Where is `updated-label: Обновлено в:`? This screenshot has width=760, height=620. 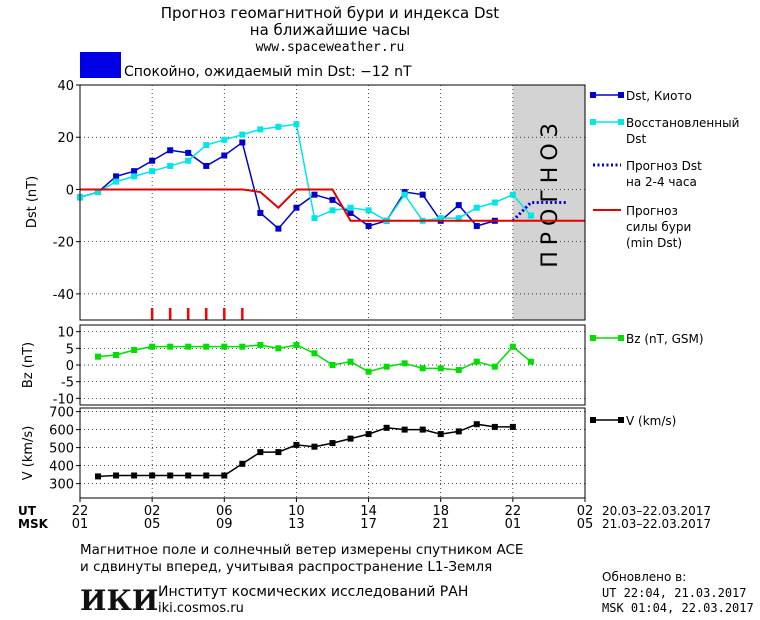
updated-label: Обновлено в: is located at coordinates (644, 577).